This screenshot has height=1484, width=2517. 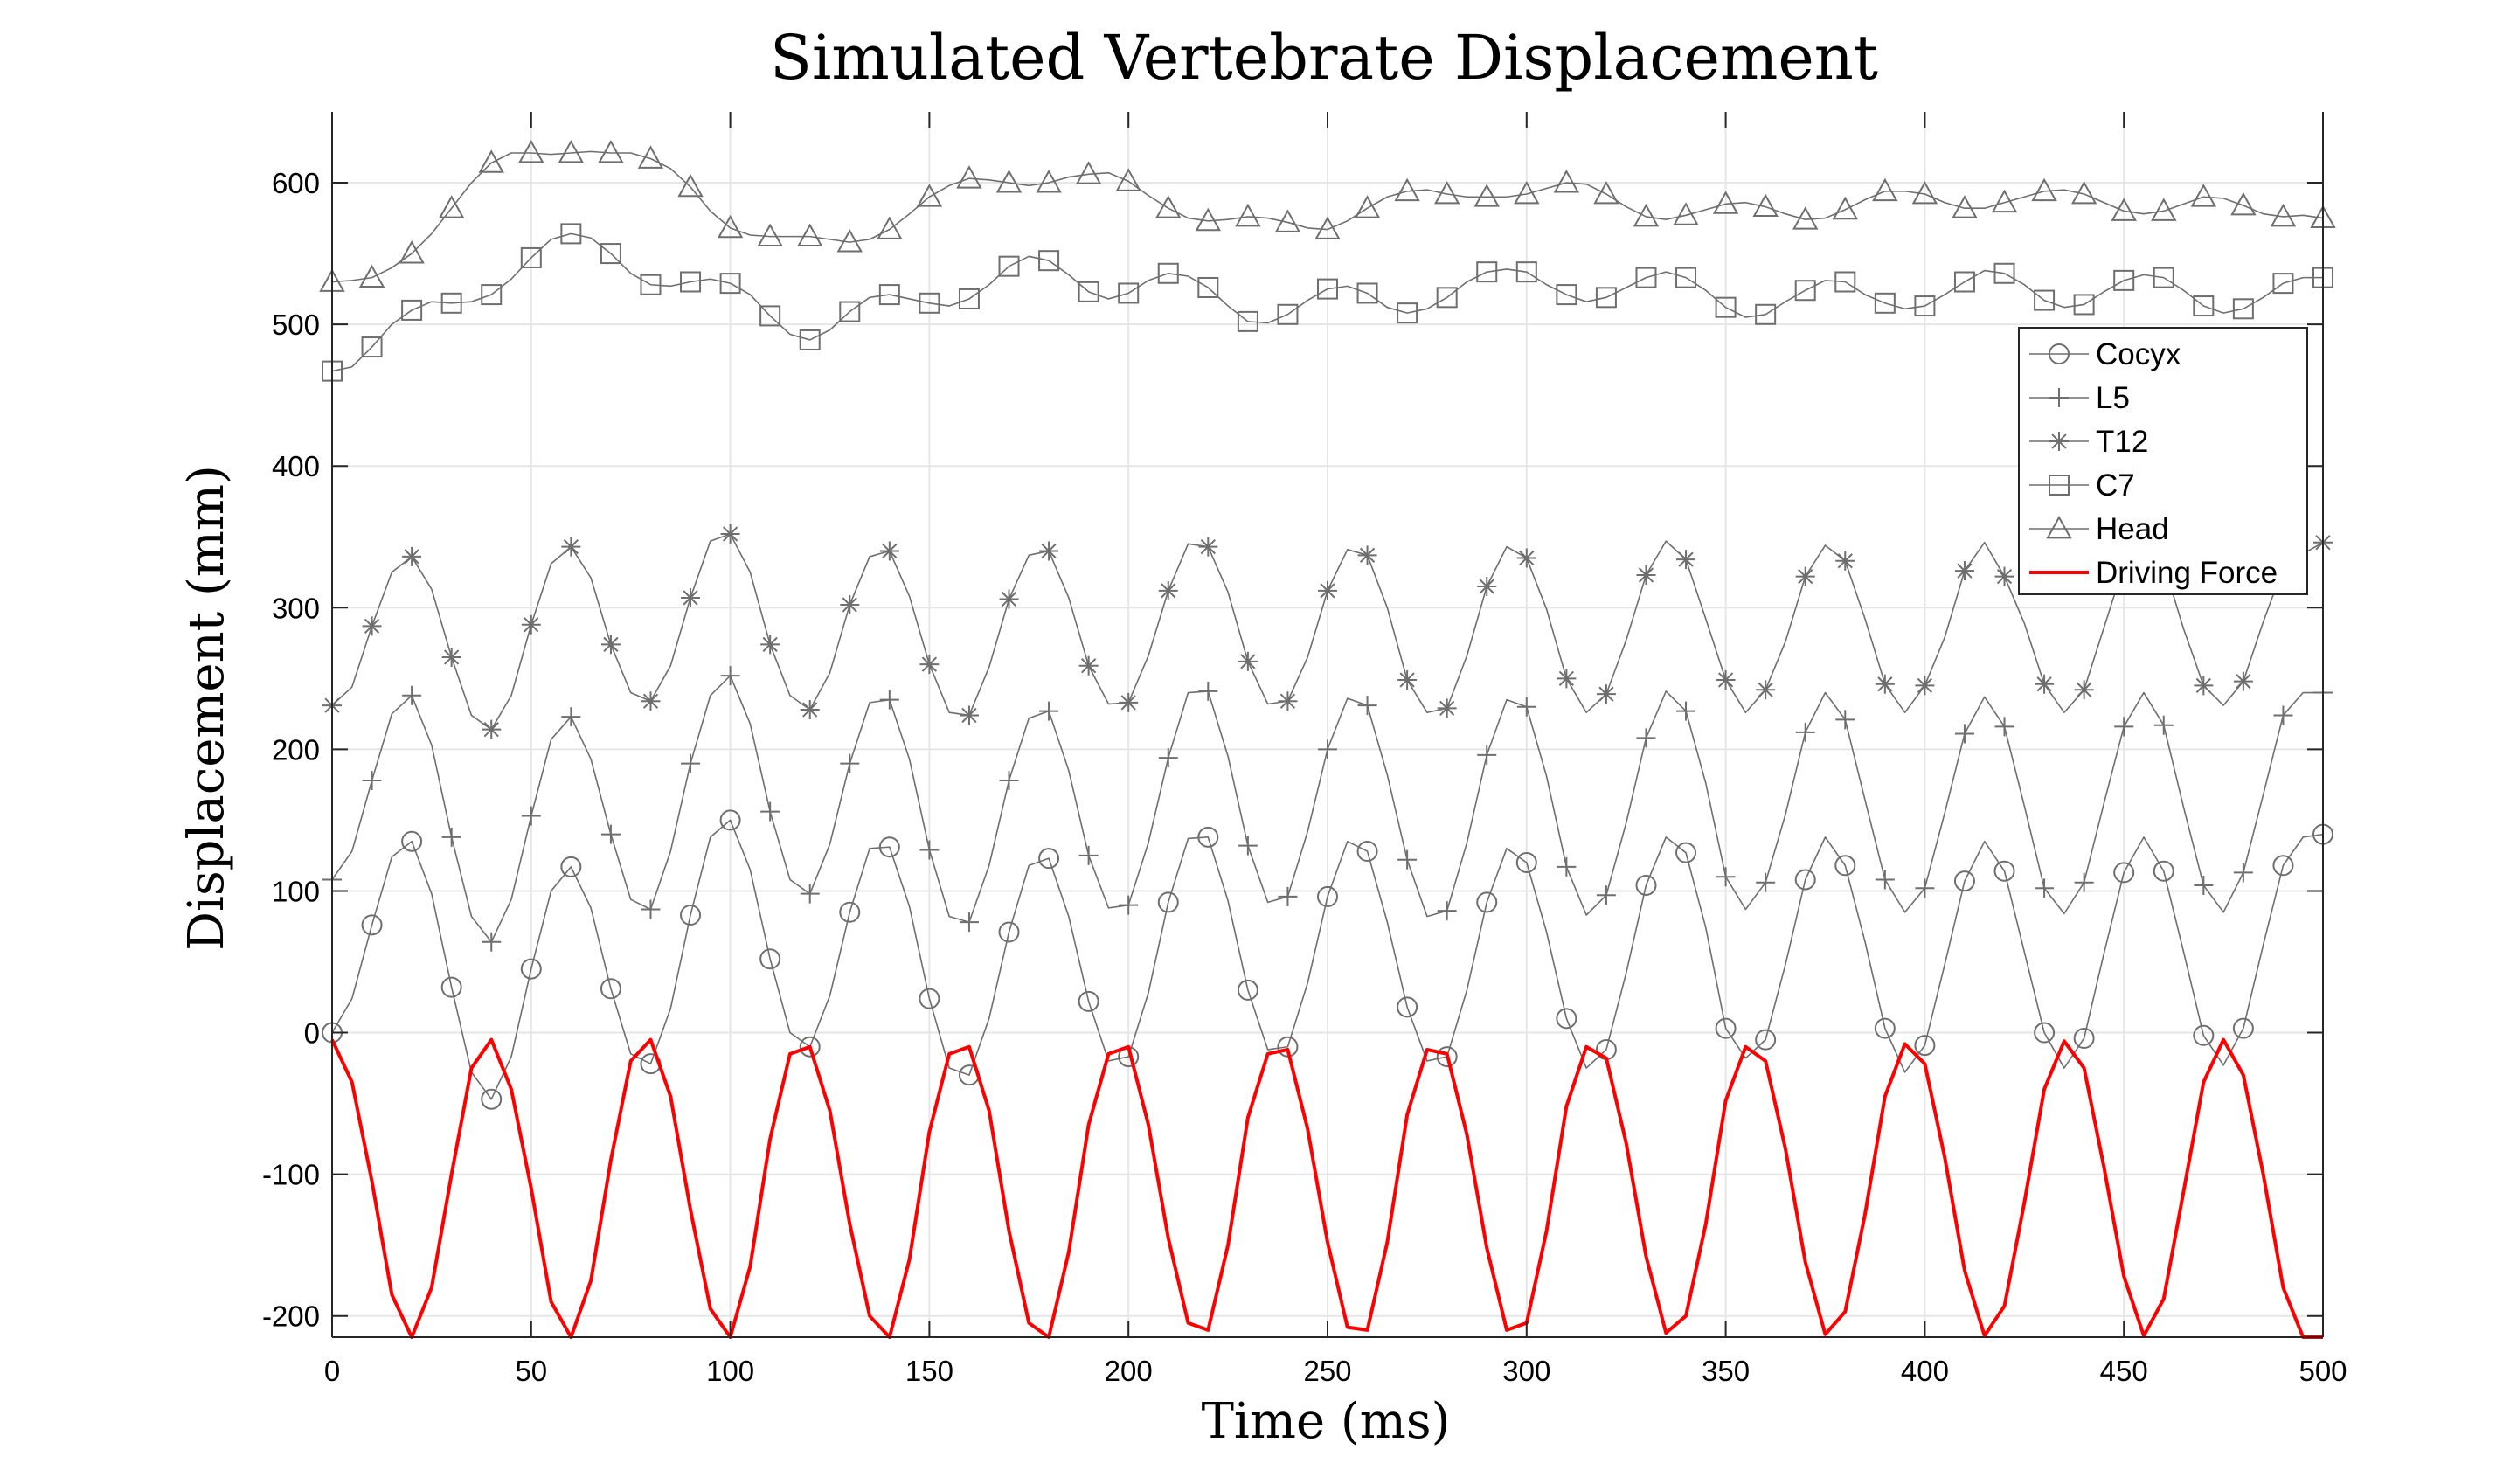 What do you see at coordinates (296, 466) in the screenshot?
I see `y-tick-label: 400` at bounding box center [296, 466].